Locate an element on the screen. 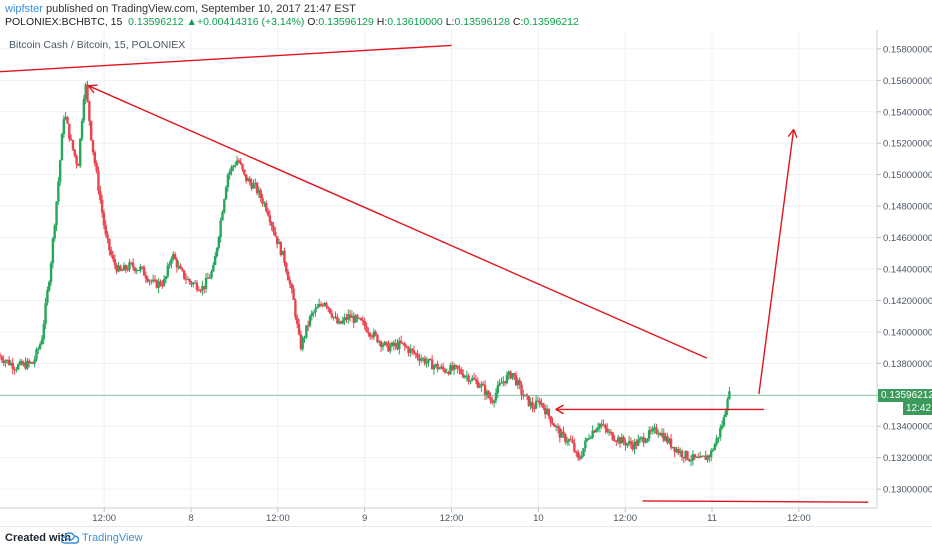 This screenshot has width=932, height=551. high-label: H: is located at coordinates (382, 22).